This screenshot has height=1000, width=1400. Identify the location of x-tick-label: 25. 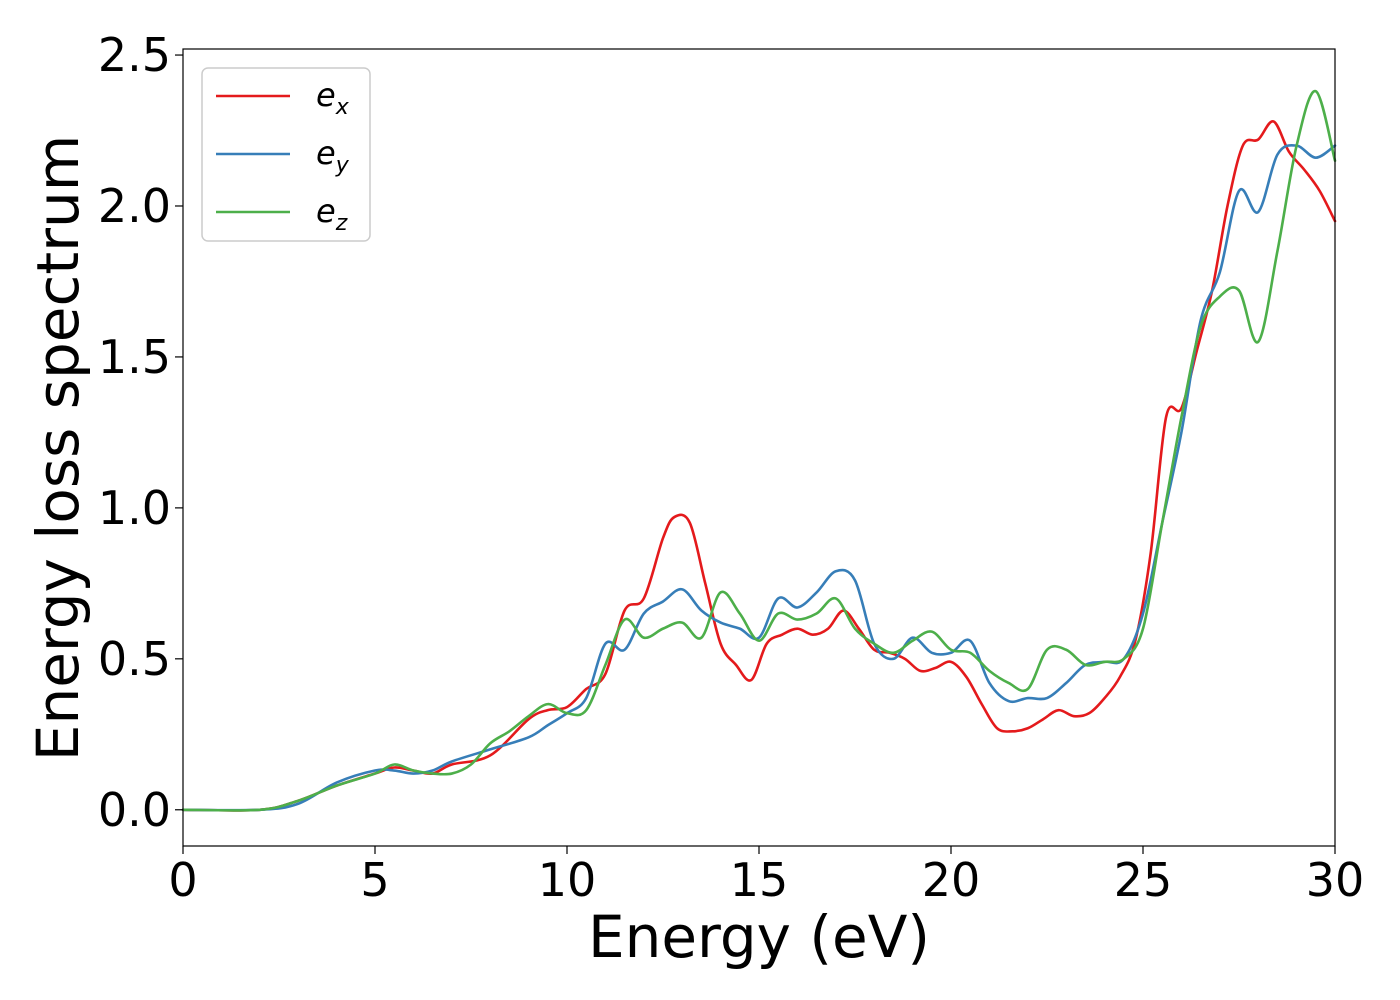
(1143, 880).